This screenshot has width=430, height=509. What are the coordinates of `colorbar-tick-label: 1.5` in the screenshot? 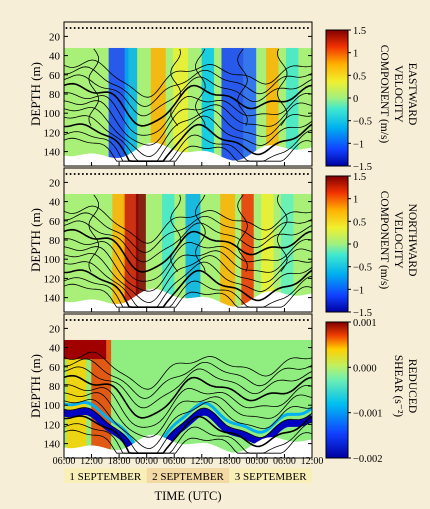 It's located at (359, 31).